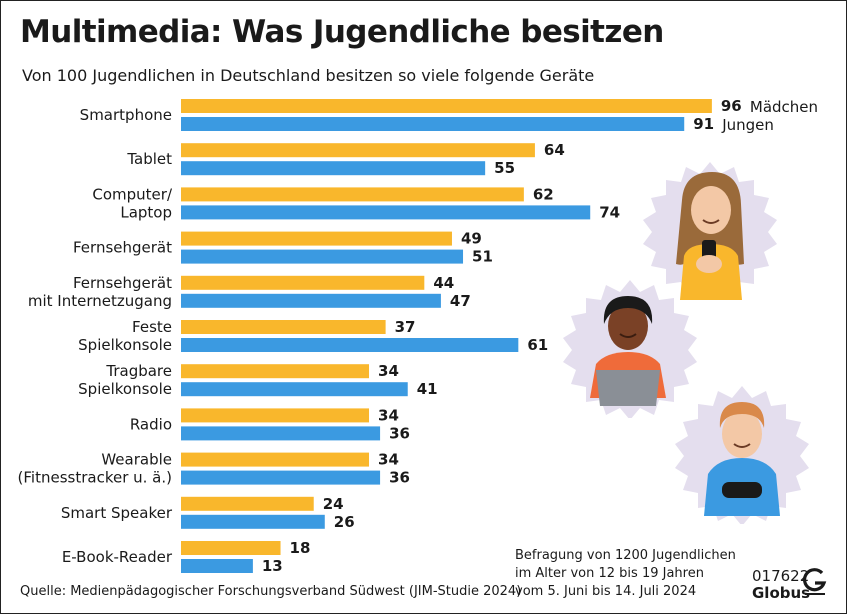 This screenshot has width=847, height=614. What do you see at coordinates (625, 555) in the screenshot?
I see `survey-note-line: Befragung von 1200 Jugendlichen` at bounding box center [625, 555].